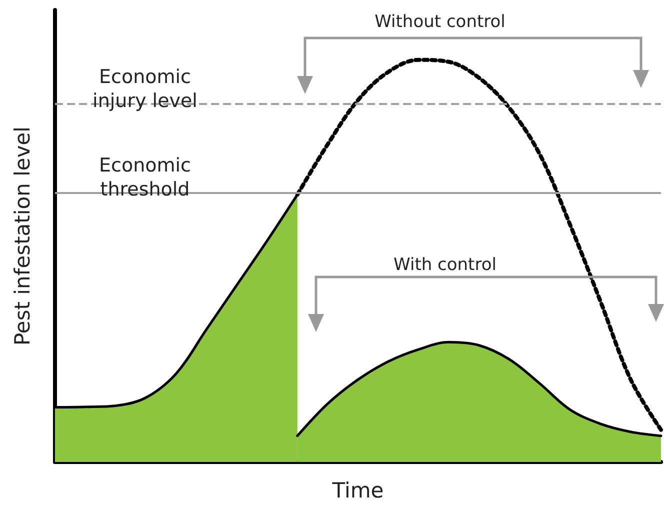  What do you see at coordinates (440, 22) in the screenshot?
I see `text: Without control` at bounding box center [440, 22].